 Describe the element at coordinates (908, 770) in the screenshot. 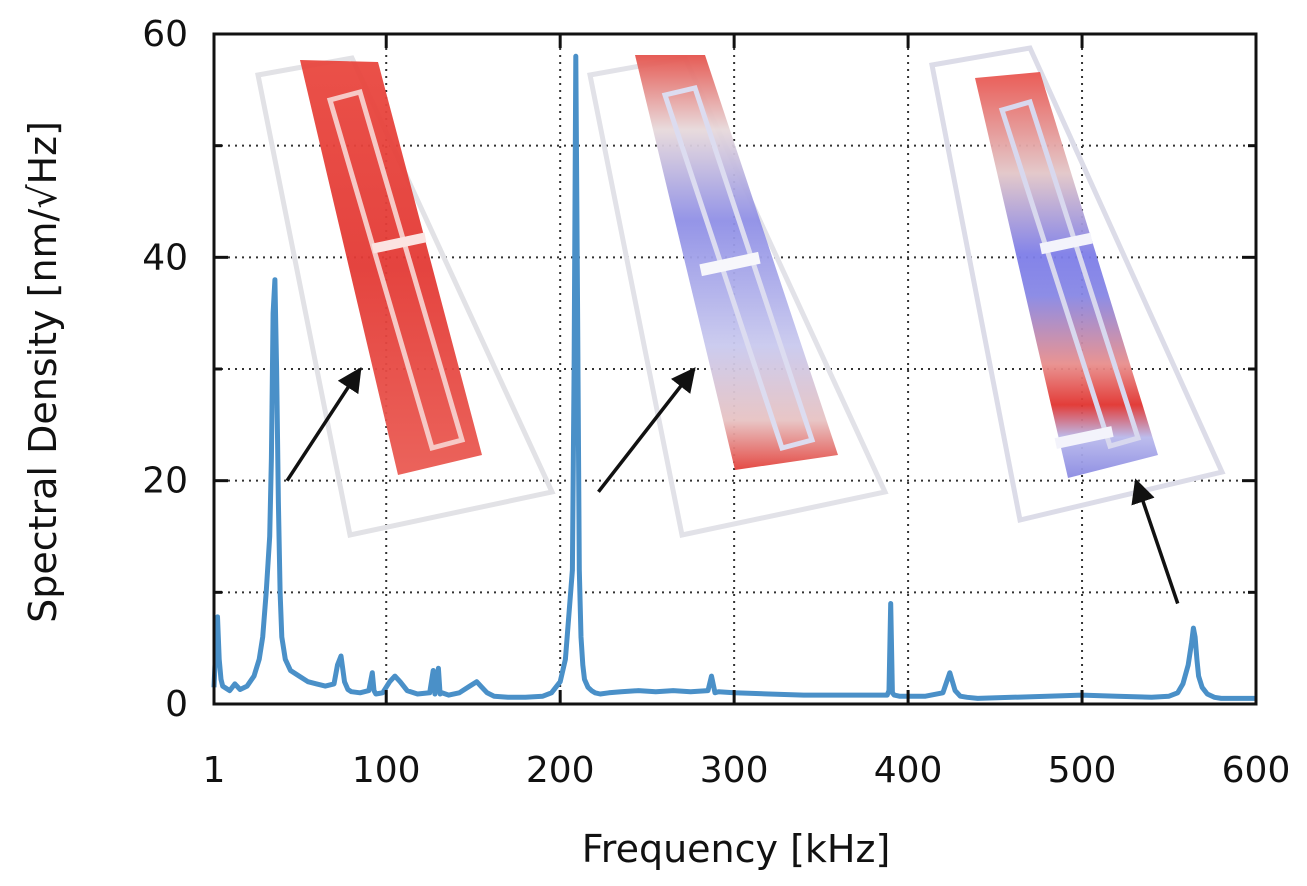

I see `x-tick-label: 400` at that location.